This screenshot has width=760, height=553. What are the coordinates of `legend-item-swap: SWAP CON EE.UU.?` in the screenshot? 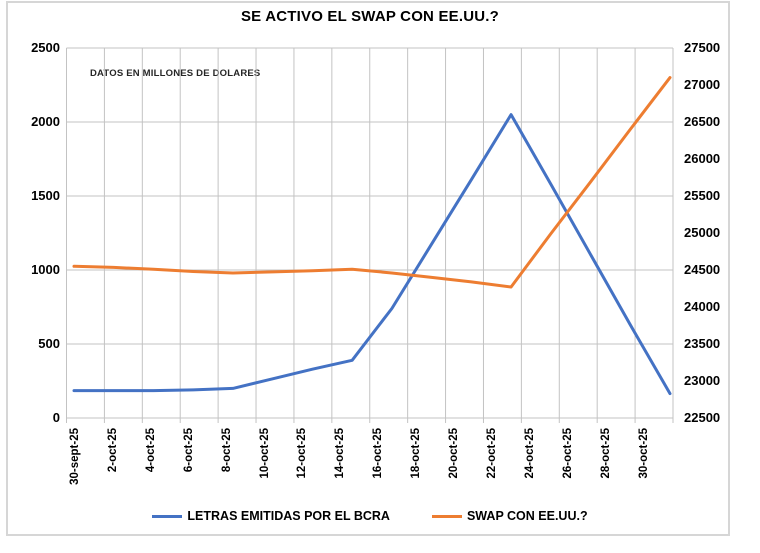 It's located at (509, 516).